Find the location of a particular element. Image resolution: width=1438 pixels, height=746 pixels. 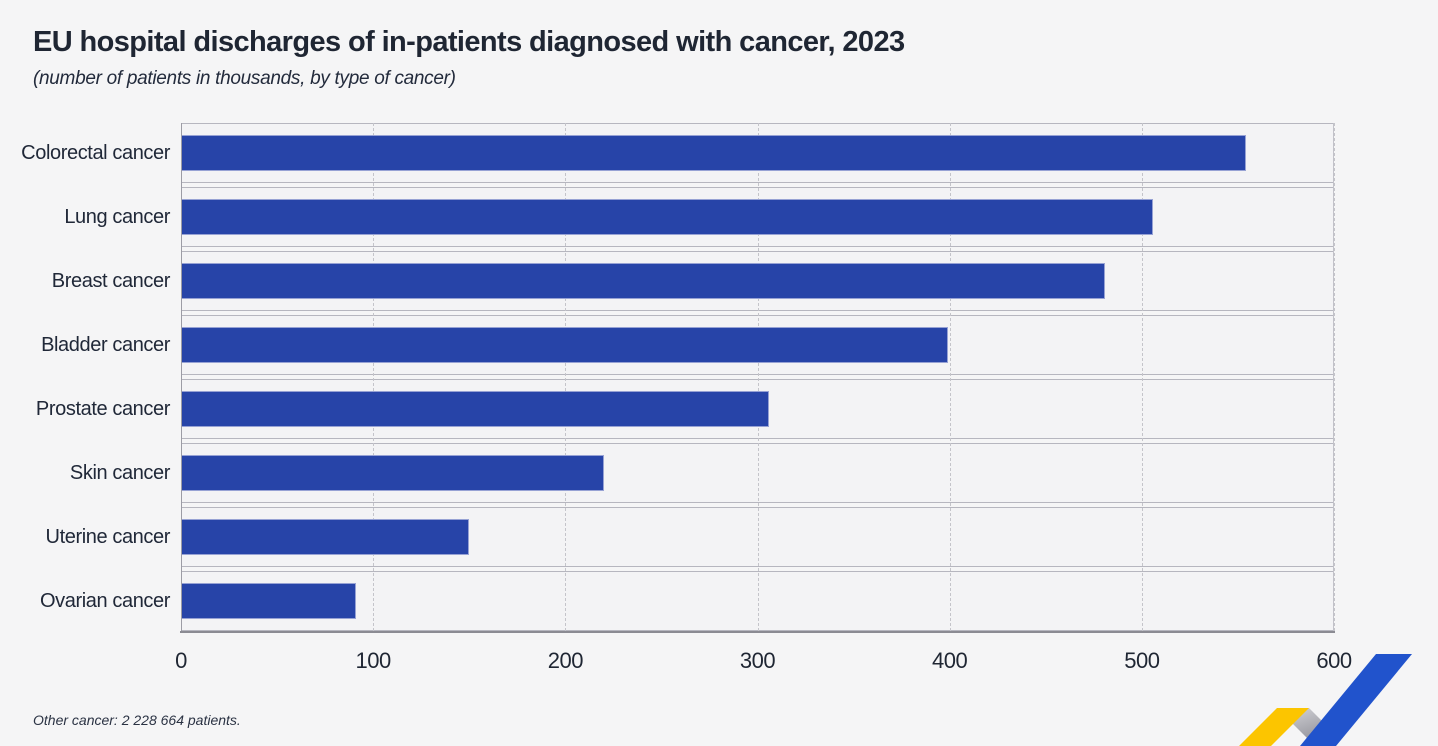

category-label: Ovarian cancer is located at coordinates (104, 600).